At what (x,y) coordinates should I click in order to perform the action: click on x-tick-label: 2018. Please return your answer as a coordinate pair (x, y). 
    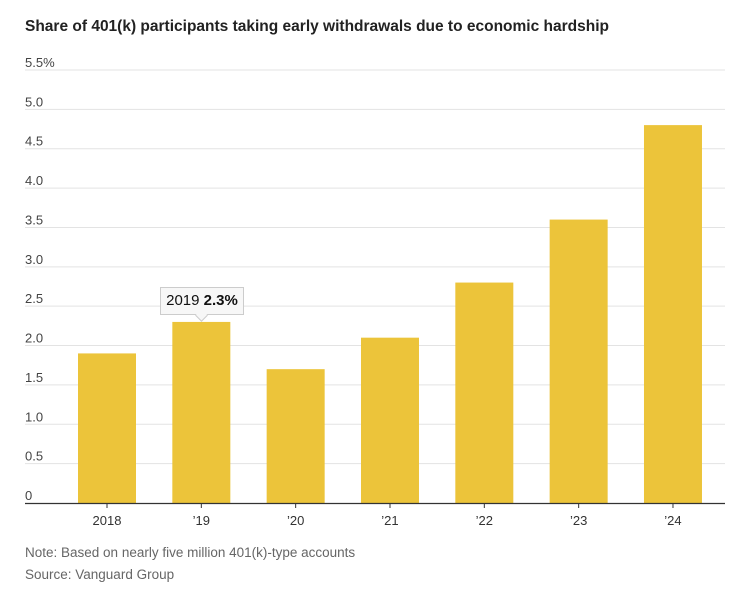
    Looking at the image, I should click on (107, 520).